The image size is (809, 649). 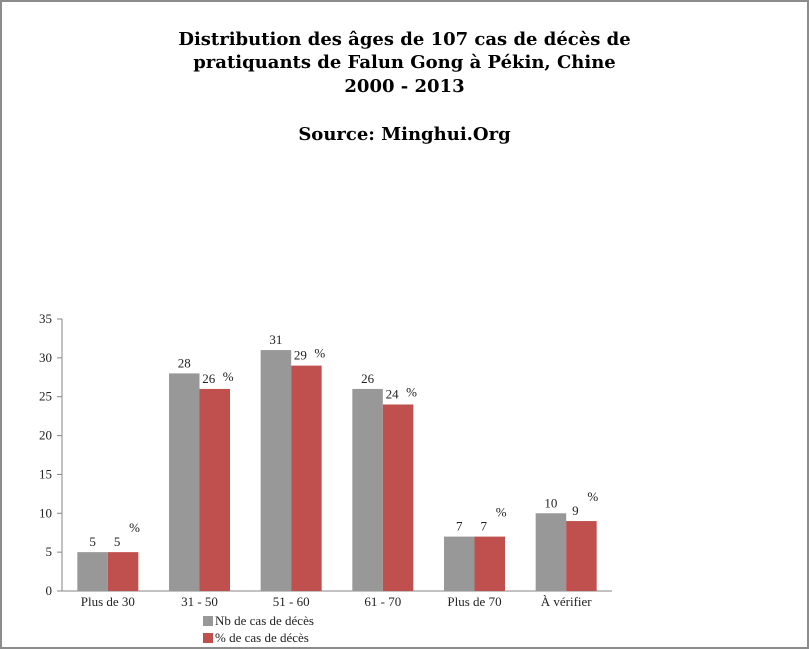 I want to click on y-tick-label: 10, so click(x=45, y=512).